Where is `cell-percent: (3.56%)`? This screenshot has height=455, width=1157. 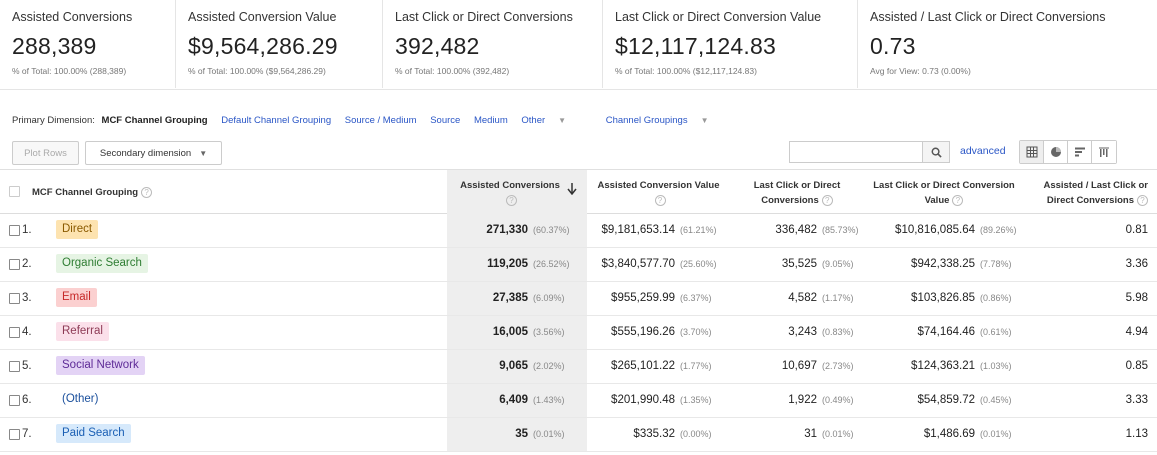
cell-percent: (3.56%) is located at coordinates (549, 332).